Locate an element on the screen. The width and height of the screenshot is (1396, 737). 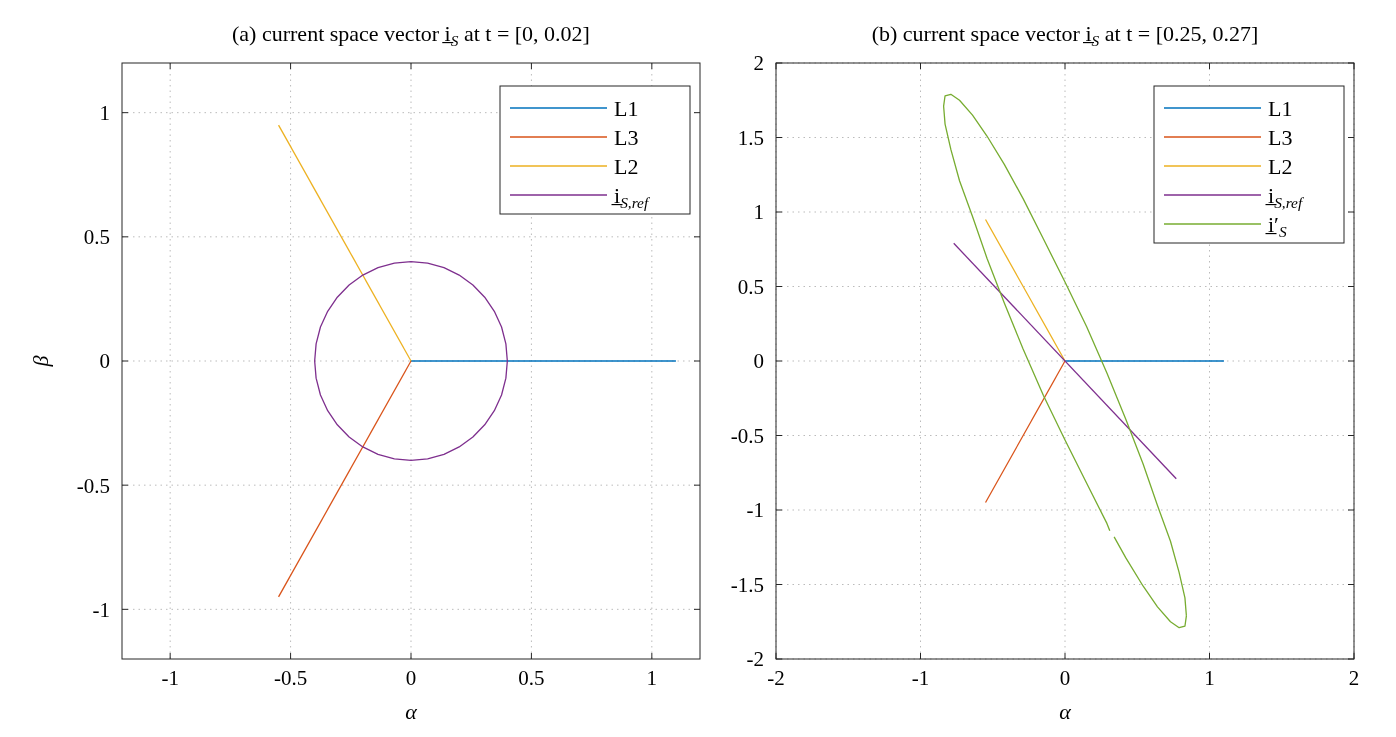
line-series is located at coordinates (411, 361).